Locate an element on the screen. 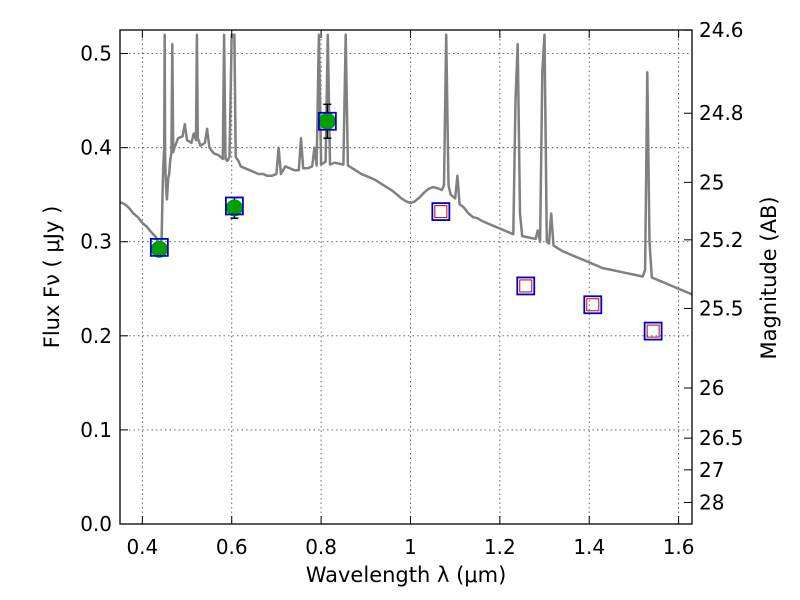 This screenshot has width=800, height=600. x-axis-label: Wavelength λ (μm) is located at coordinates (406, 575).